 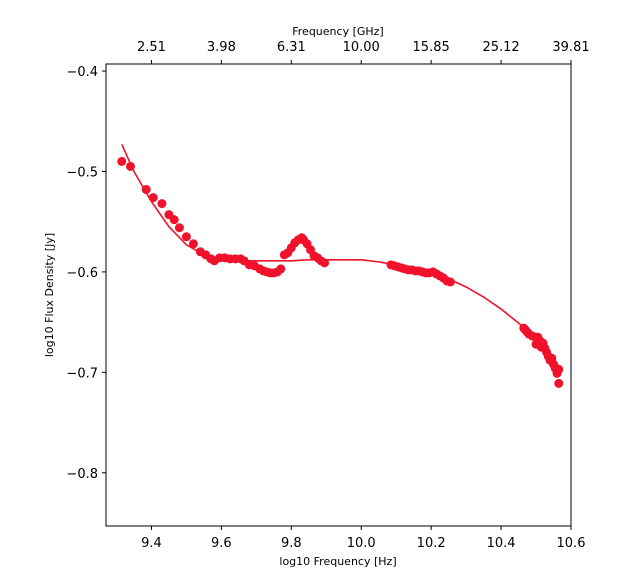 I want to click on x-tick-label: 9.8, so click(x=291, y=543).